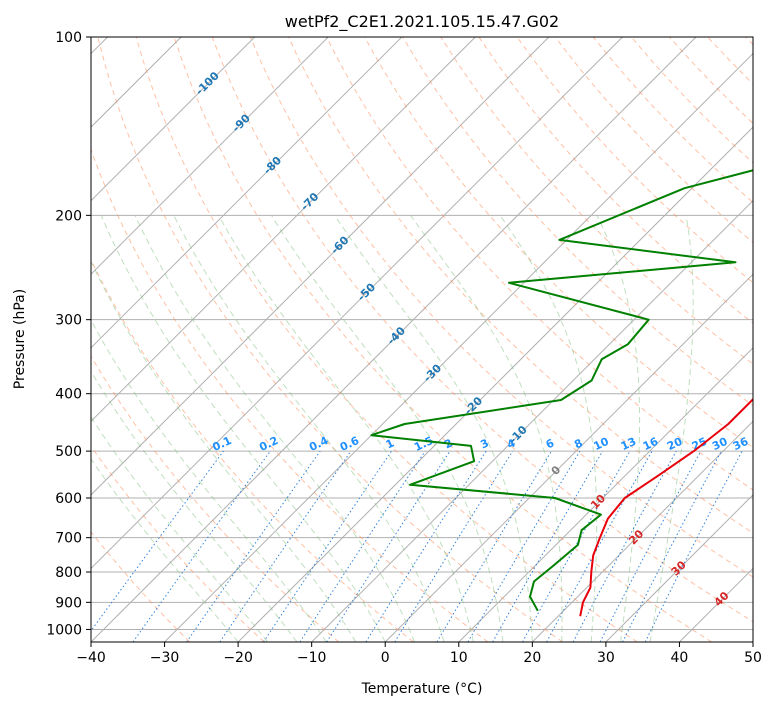 This screenshot has height=708, width=775. What do you see at coordinates (459, 658) in the screenshot?
I see `x-tick-label: 10` at bounding box center [459, 658].